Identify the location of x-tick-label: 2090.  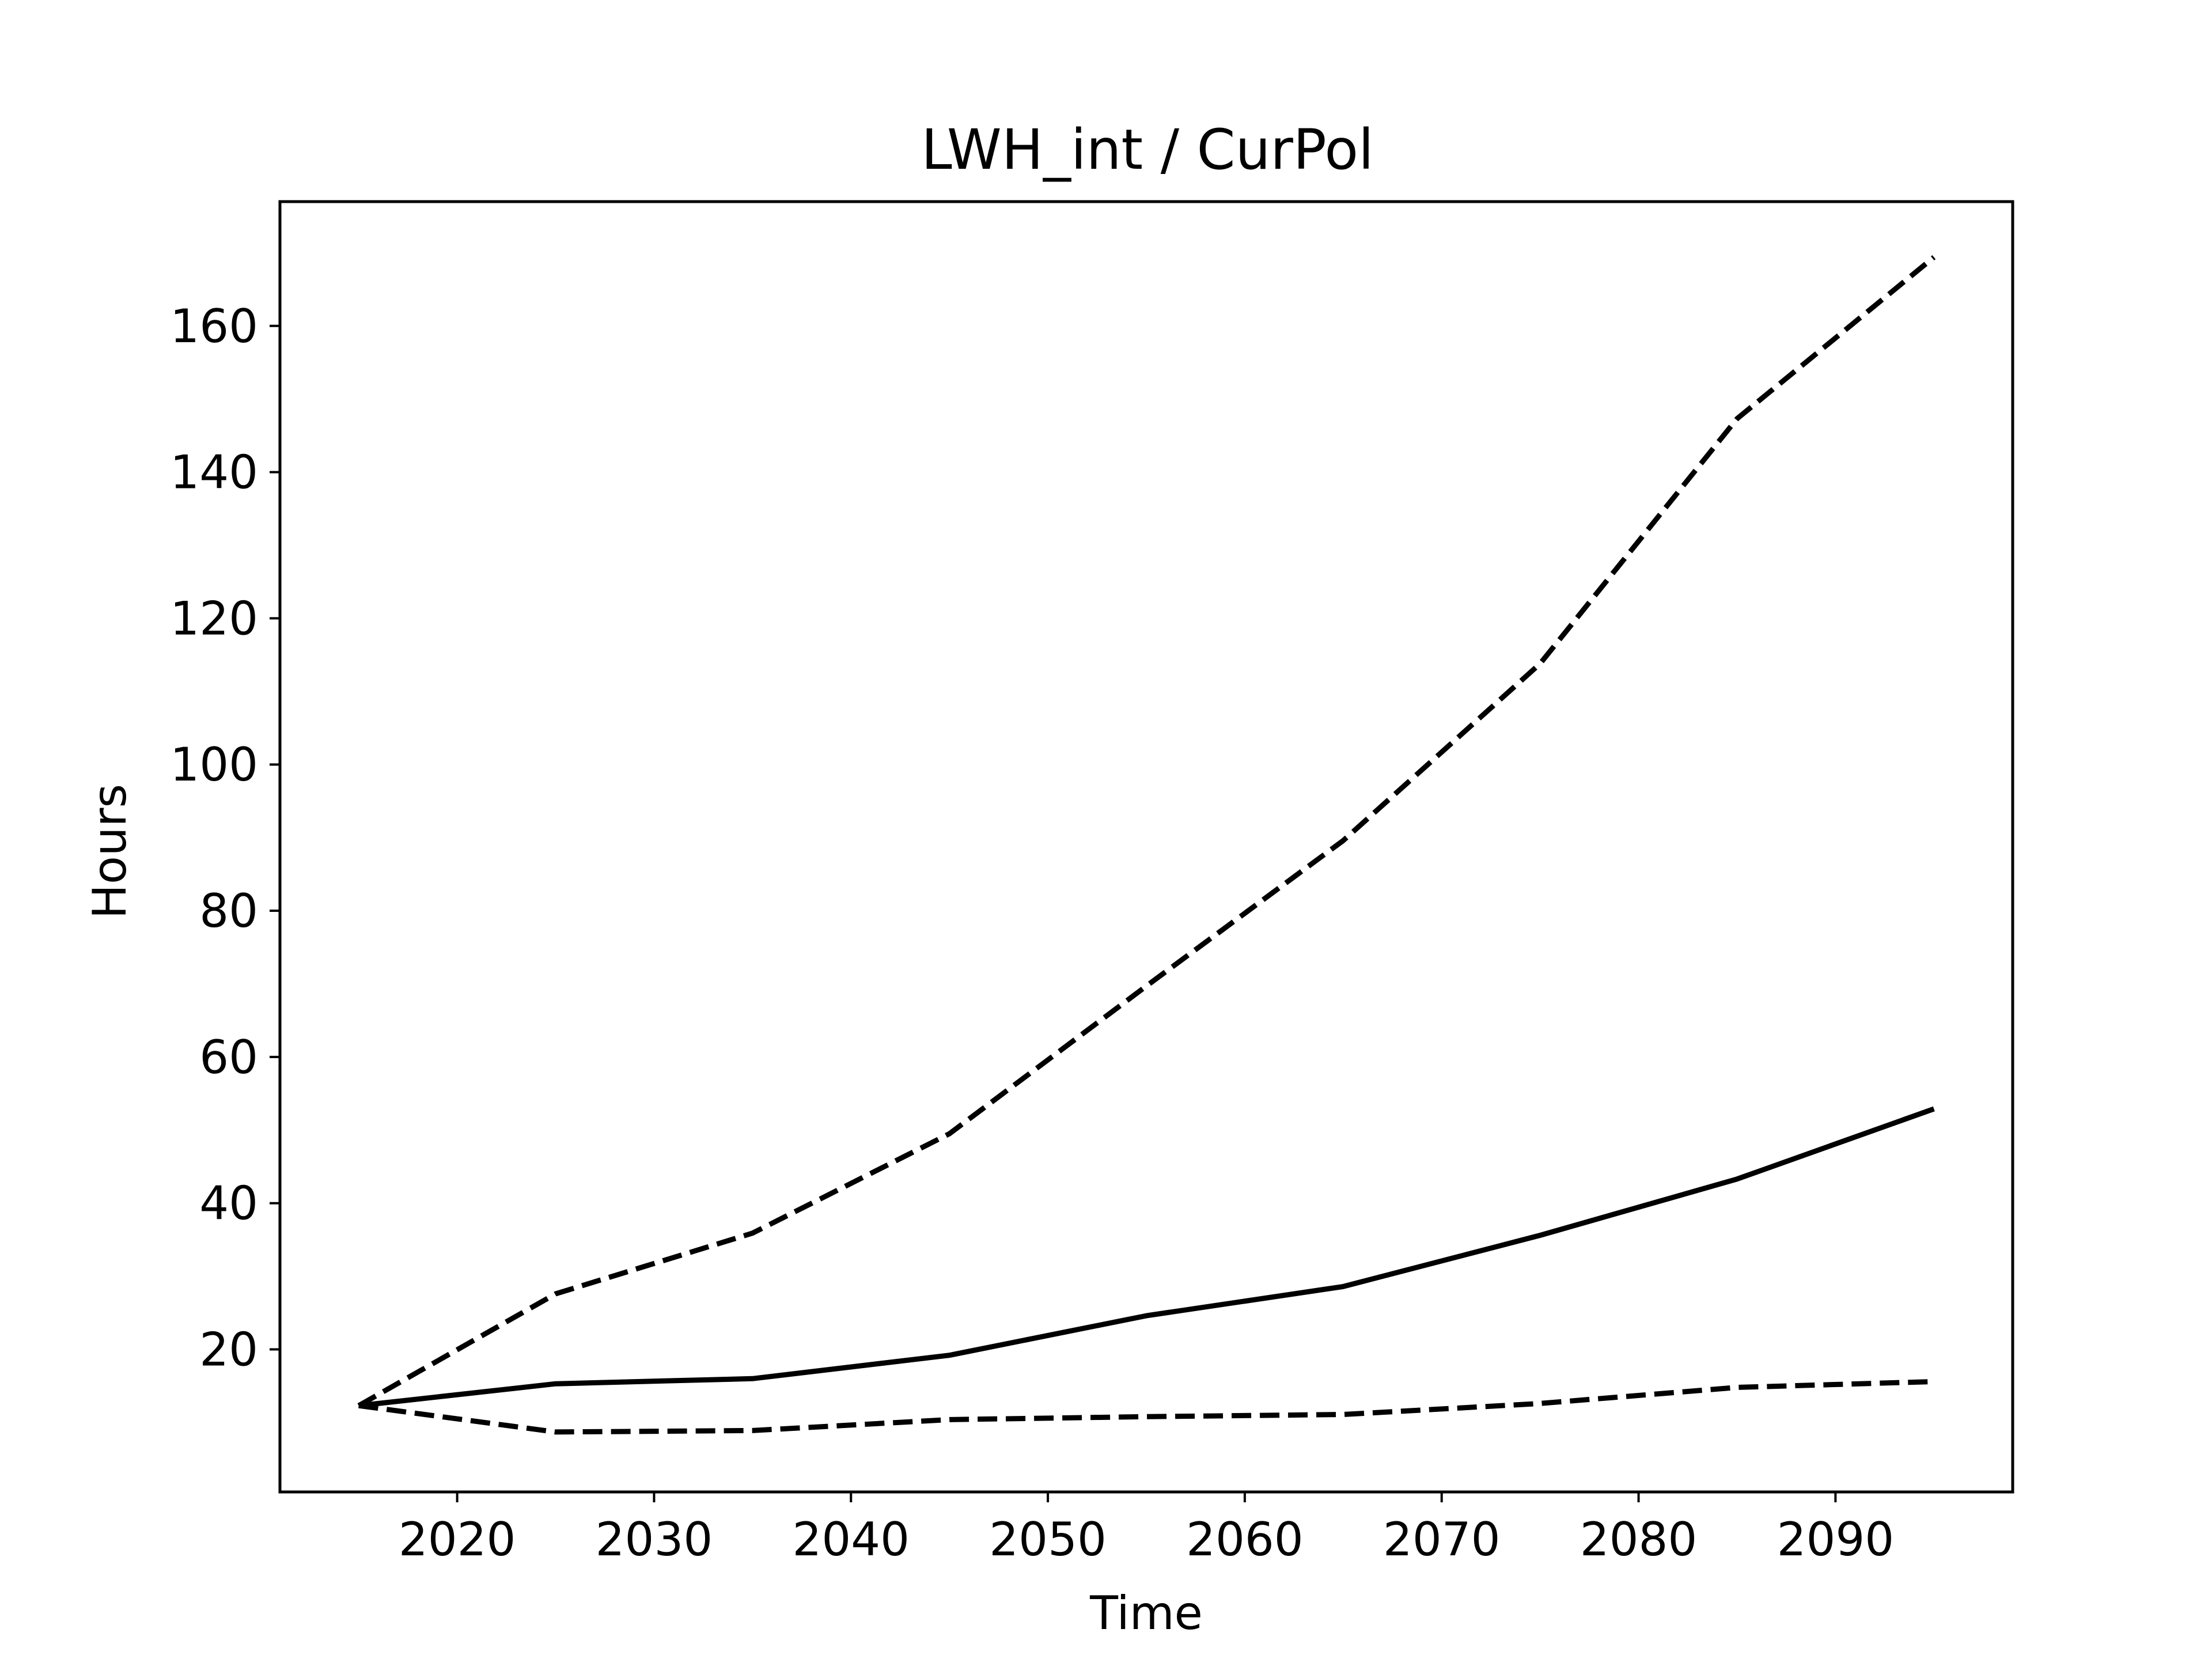
(1836, 1539).